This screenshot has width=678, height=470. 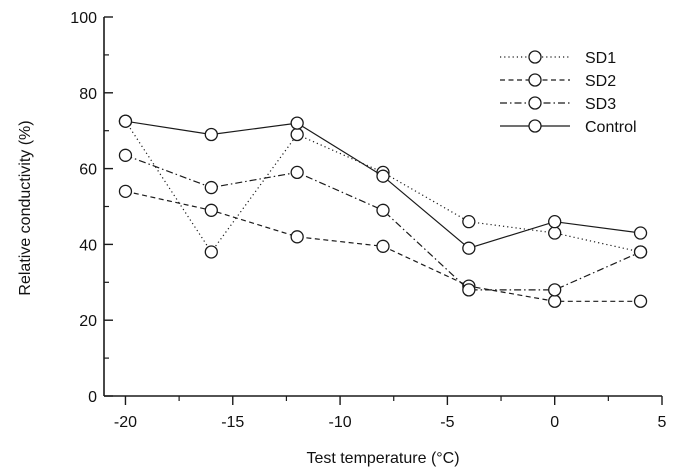 What do you see at coordinates (88, 170) in the screenshot?
I see `y-tick-label: 60` at bounding box center [88, 170].